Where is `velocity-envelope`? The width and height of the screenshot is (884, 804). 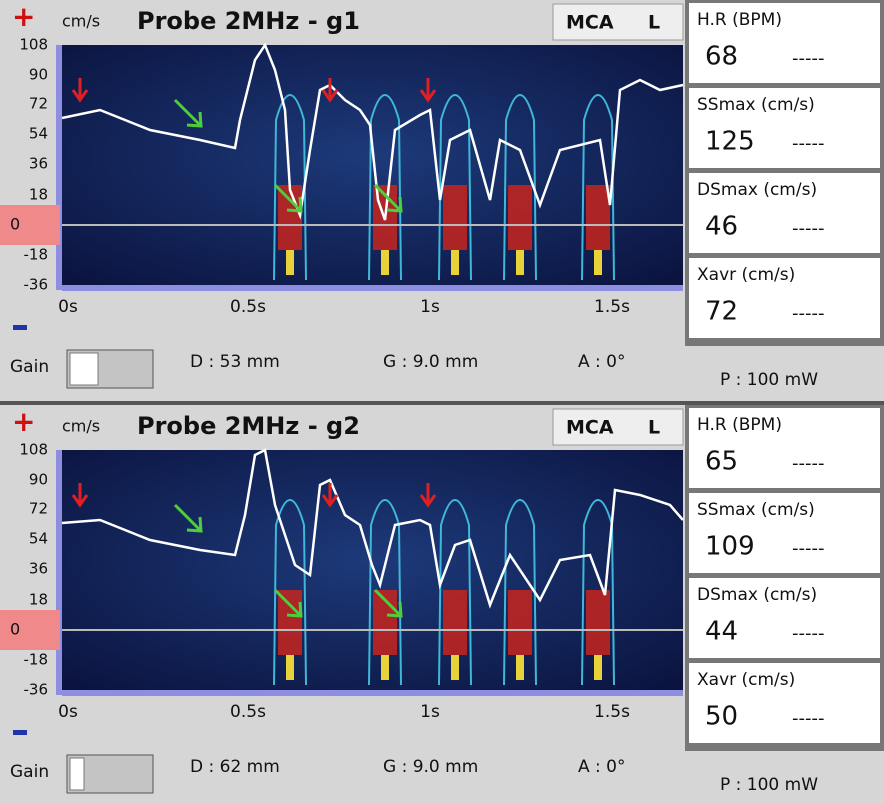 velocity-envelope is located at coordinates (372, 528).